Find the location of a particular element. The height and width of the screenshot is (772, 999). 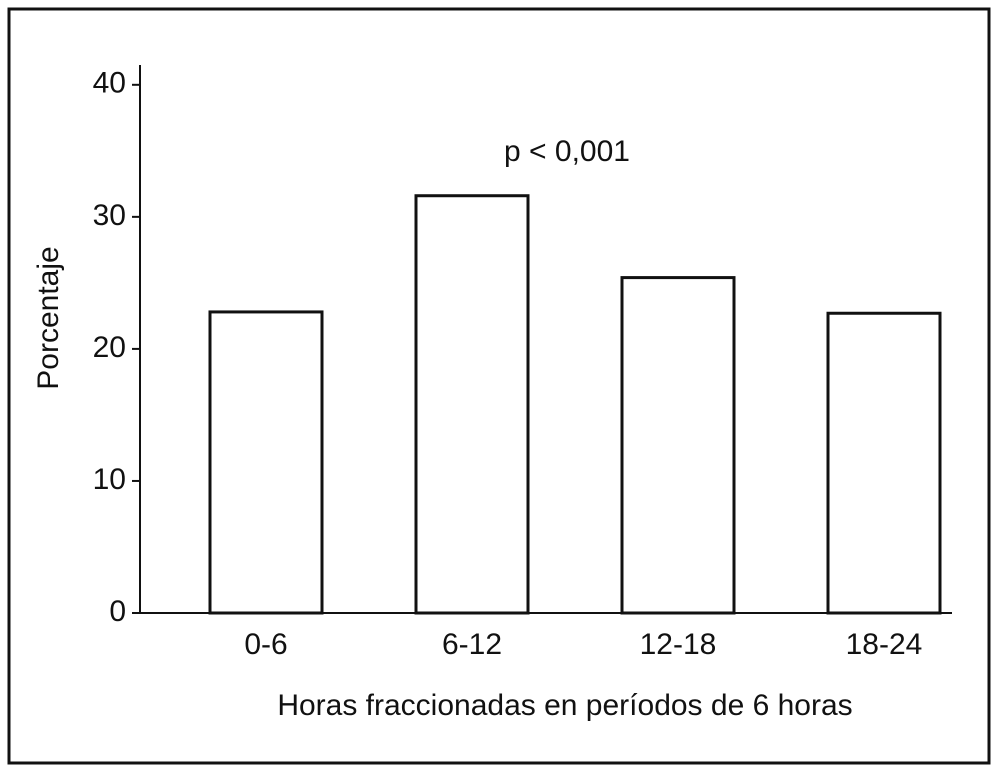

y-tick-label: 10 is located at coordinates (109, 479).